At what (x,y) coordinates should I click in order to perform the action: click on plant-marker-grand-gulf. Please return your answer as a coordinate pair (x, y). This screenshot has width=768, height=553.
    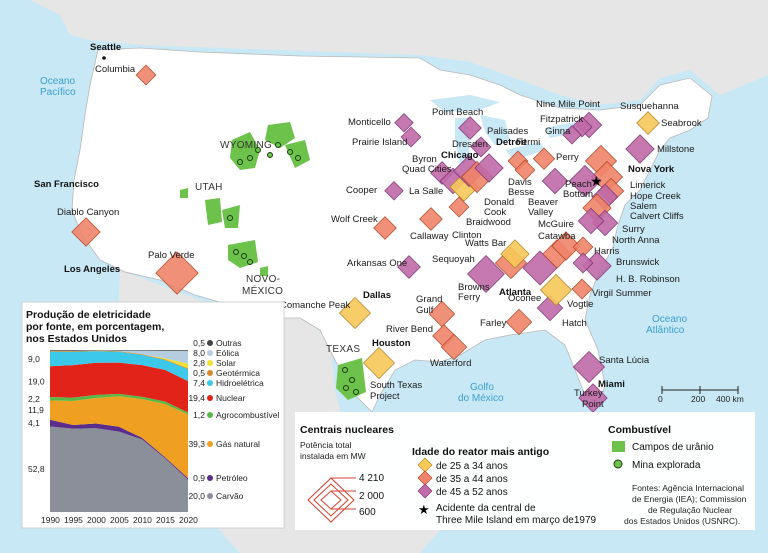
    Looking at the image, I should click on (442, 314).